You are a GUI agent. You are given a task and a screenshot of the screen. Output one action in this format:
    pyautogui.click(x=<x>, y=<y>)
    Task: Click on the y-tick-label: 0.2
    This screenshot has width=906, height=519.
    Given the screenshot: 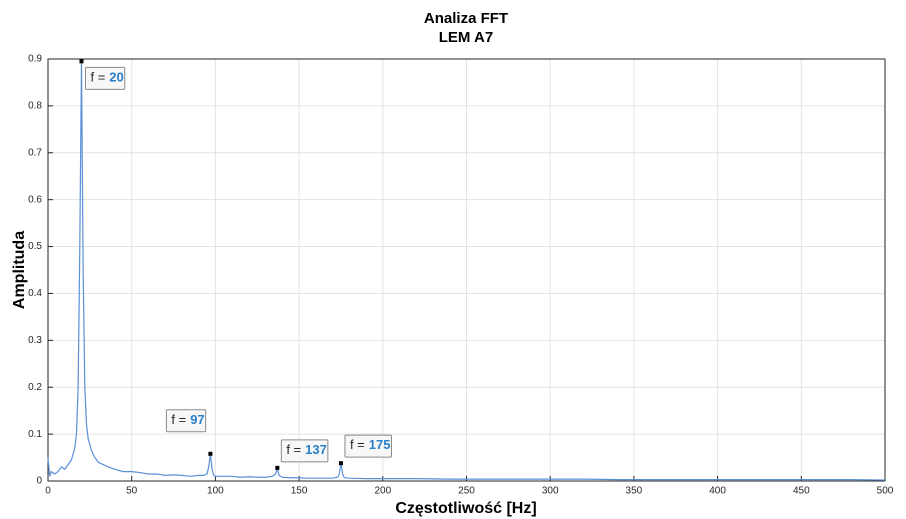 What is the action you would take?
    pyautogui.click(x=35, y=387)
    